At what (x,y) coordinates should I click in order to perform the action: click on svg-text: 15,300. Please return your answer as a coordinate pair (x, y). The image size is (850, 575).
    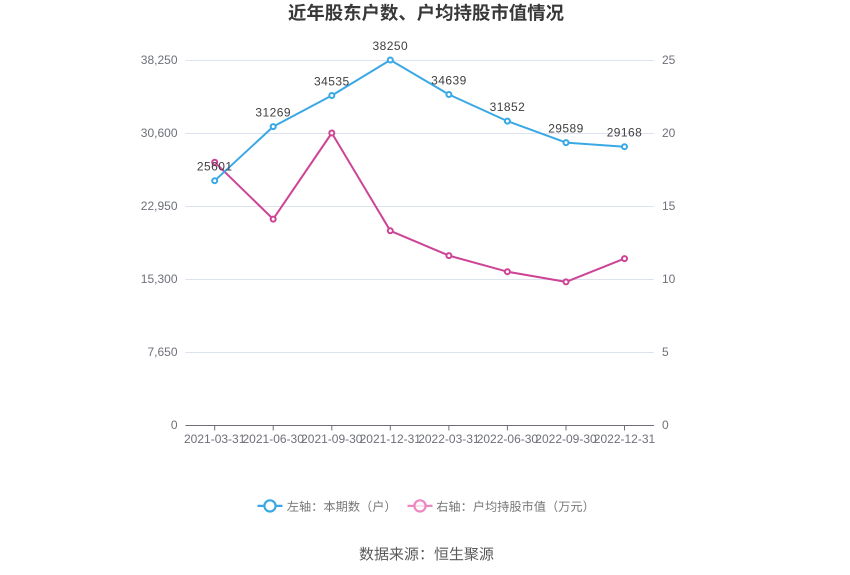
    Looking at the image, I should click on (159, 279).